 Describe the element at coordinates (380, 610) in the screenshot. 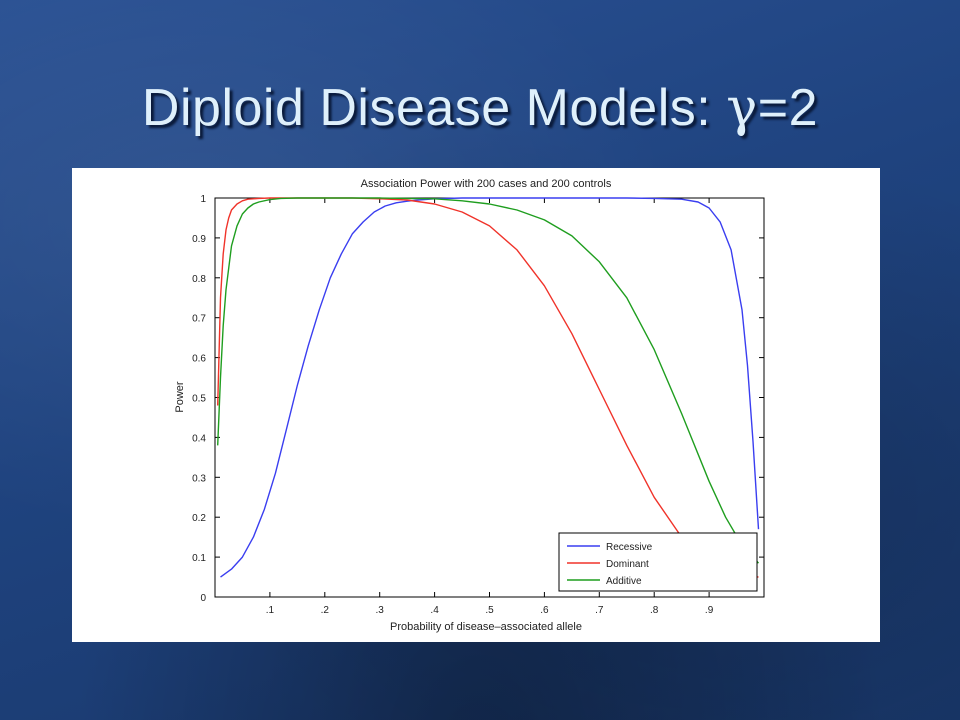

I see `x-tick-label: .3` at that location.